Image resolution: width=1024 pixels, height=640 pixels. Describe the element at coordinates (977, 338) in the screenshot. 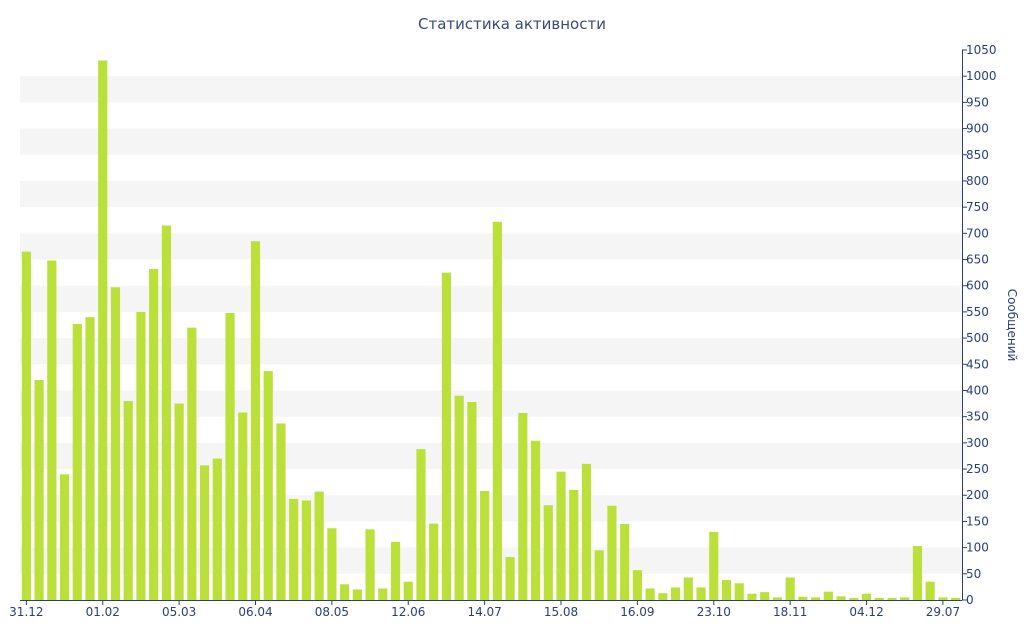

I see `y-tick-label: 500` at that location.